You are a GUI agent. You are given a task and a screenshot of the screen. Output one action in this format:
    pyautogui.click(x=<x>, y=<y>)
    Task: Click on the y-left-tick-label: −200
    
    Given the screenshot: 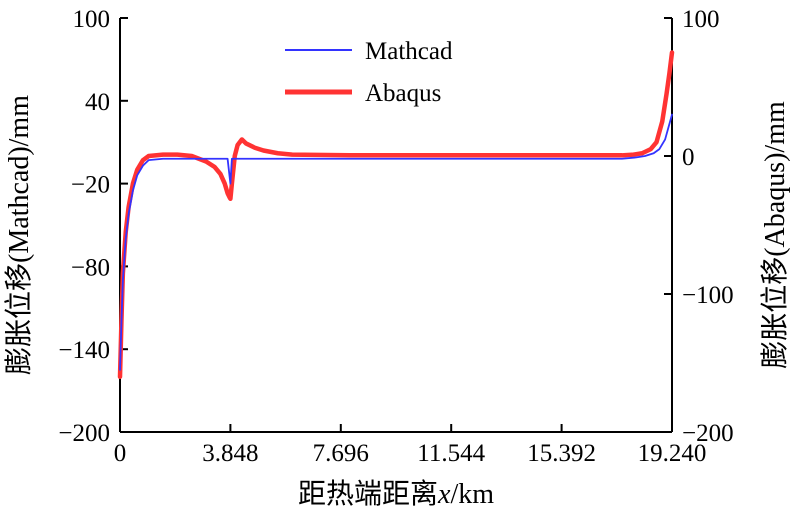 What is the action you would take?
    pyautogui.click(x=84, y=433)
    